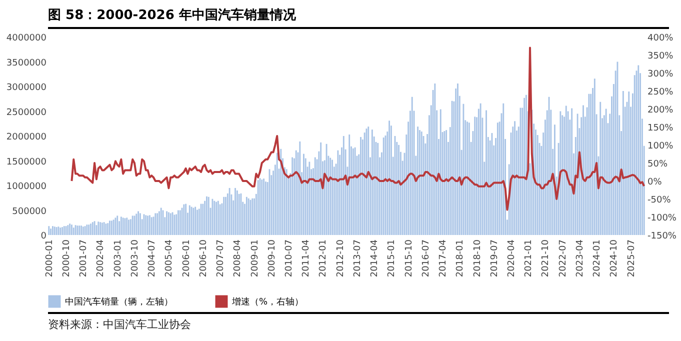 The image size is (681, 341). I want to click on x-tick-label: 2018-01, so click(461, 259).